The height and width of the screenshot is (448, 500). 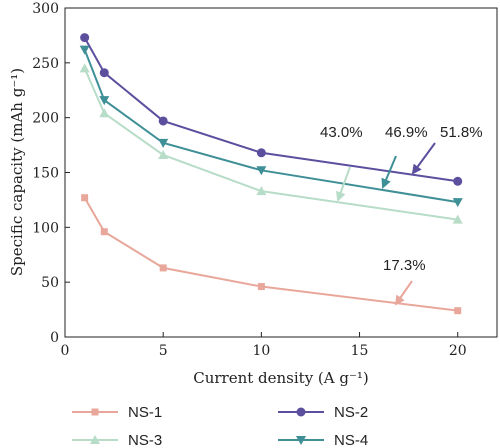 What do you see at coordinates (404, 265) in the screenshot?
I see `annotation-ns1-label: 17.3%` at bounding box center [404, 265].